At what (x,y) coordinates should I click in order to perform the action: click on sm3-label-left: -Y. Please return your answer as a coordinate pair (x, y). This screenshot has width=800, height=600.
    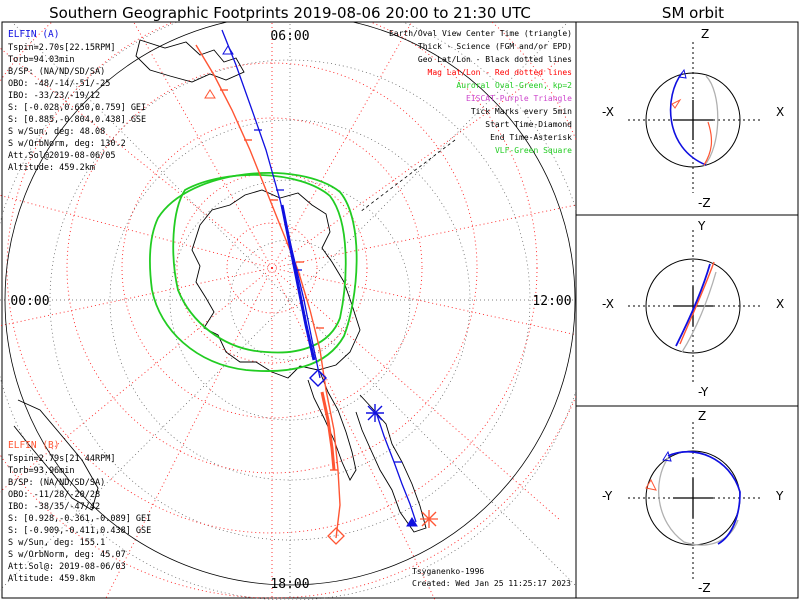
    Looking at the image, I should click on (607, 496).